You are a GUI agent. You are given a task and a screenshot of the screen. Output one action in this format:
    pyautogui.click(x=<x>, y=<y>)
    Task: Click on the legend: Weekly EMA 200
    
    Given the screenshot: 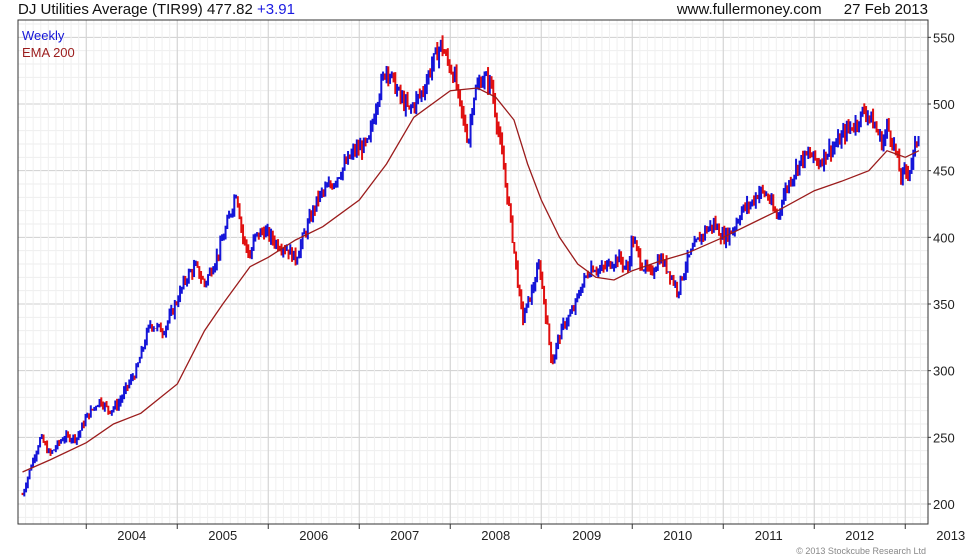 What is the action you would take?
    pyautogui.click(x=48, y=44)
    